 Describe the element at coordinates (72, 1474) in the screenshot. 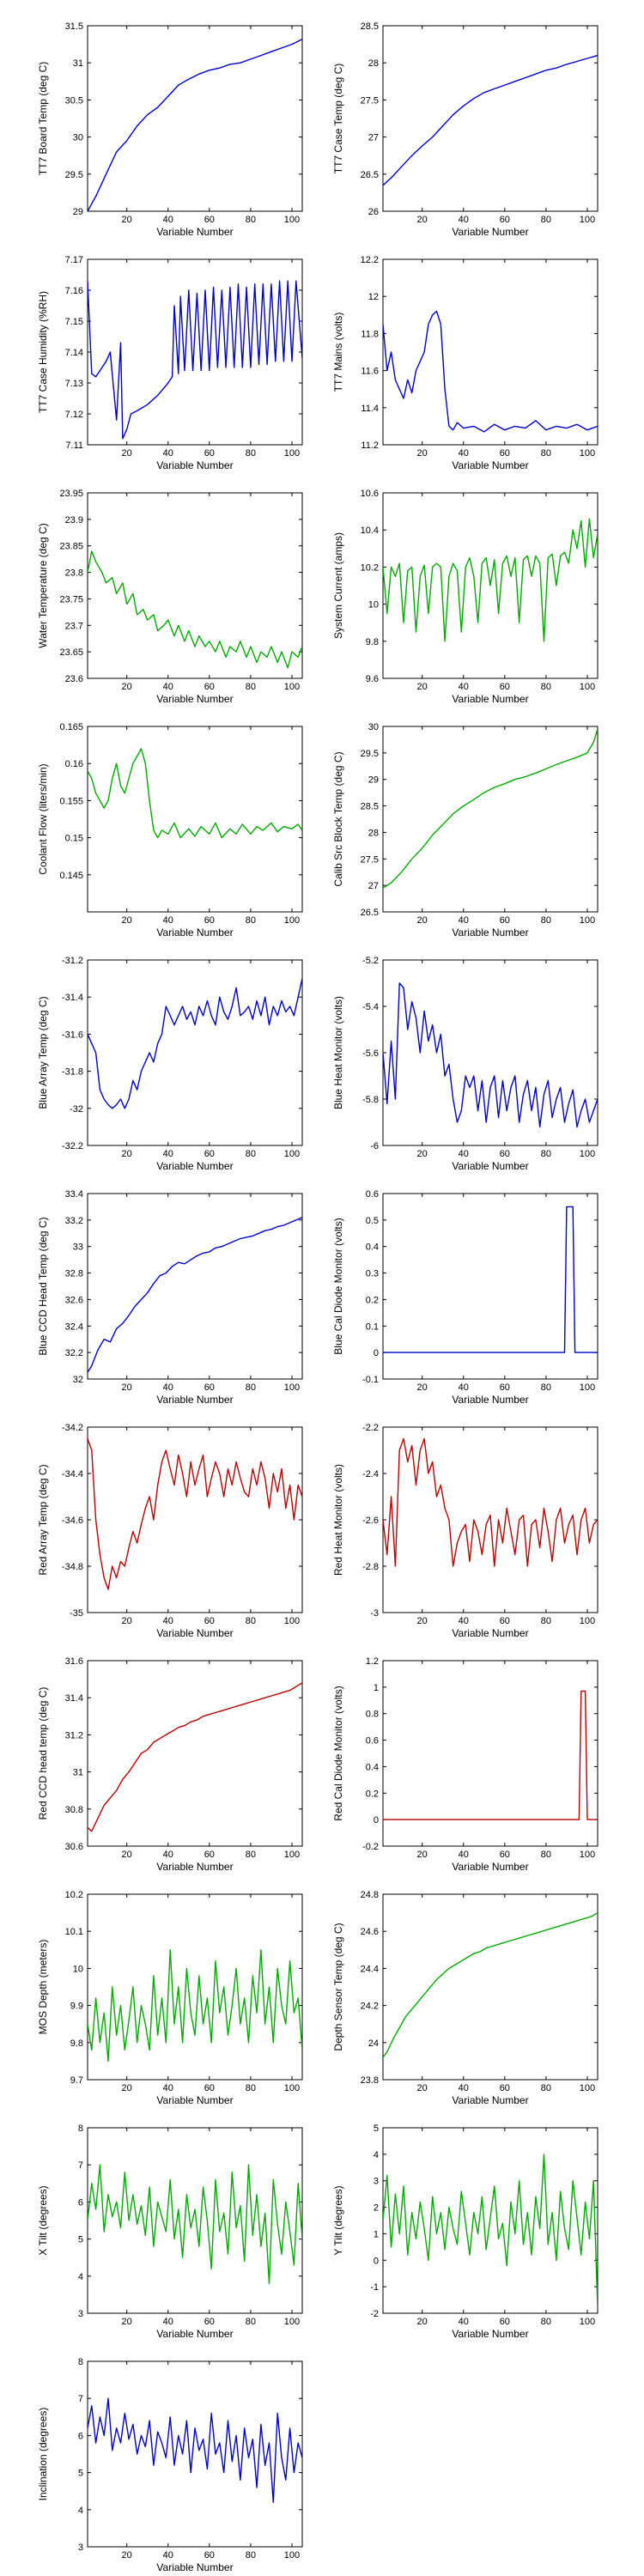

I see `y-tick-label: -34.4` at that location.